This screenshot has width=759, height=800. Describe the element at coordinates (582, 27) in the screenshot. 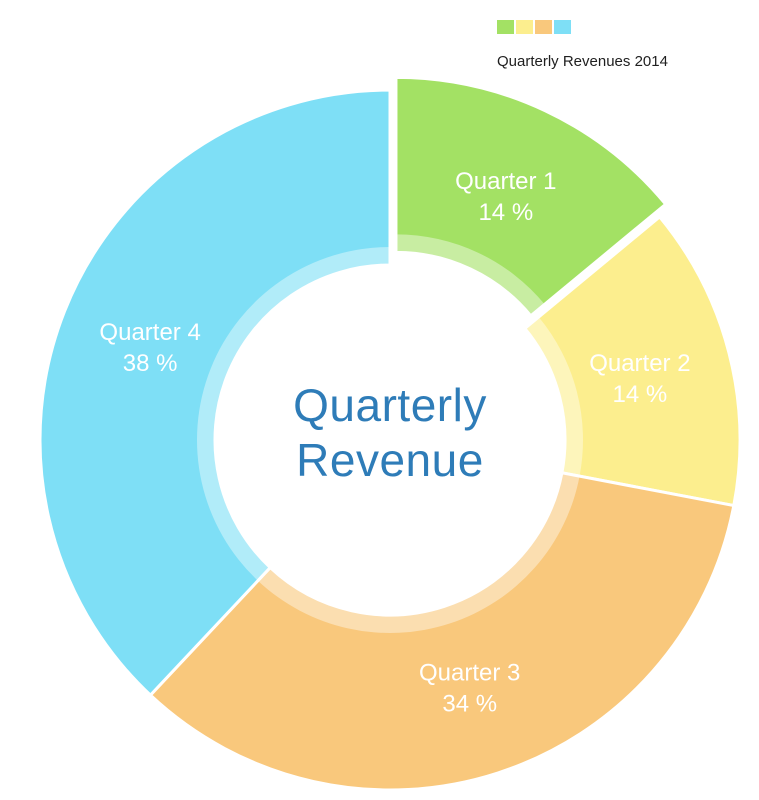

I see `legend-swatches` at that location.